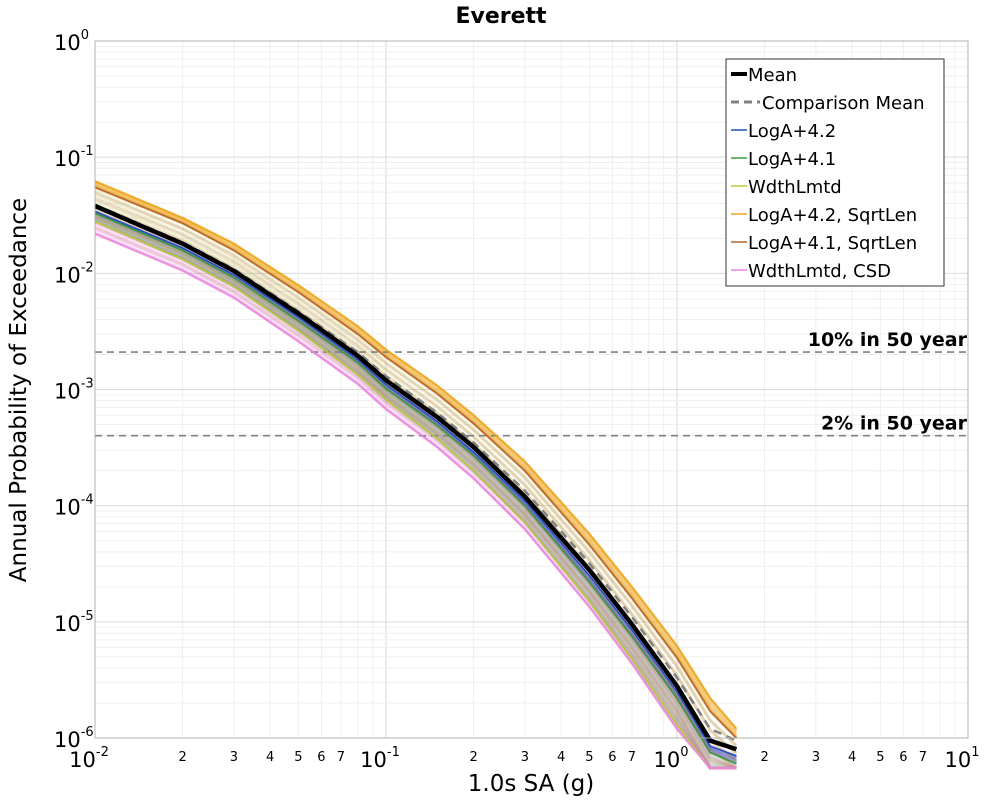 The height and width of the screenshot is (800, 1000). Describe the element at coordinates (501, 16) in the screenshot. I see `chart-title: Everett` at that location.